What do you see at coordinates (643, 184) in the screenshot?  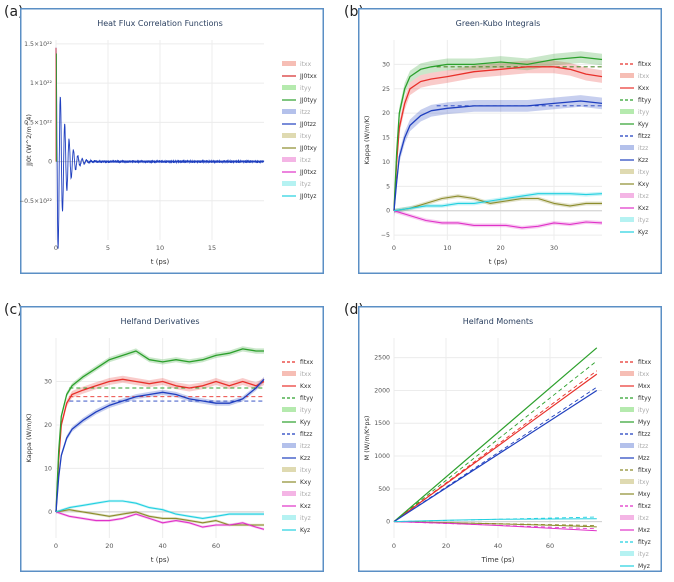 I see `legend-label: Kxy` at bounding box center [643, 184].